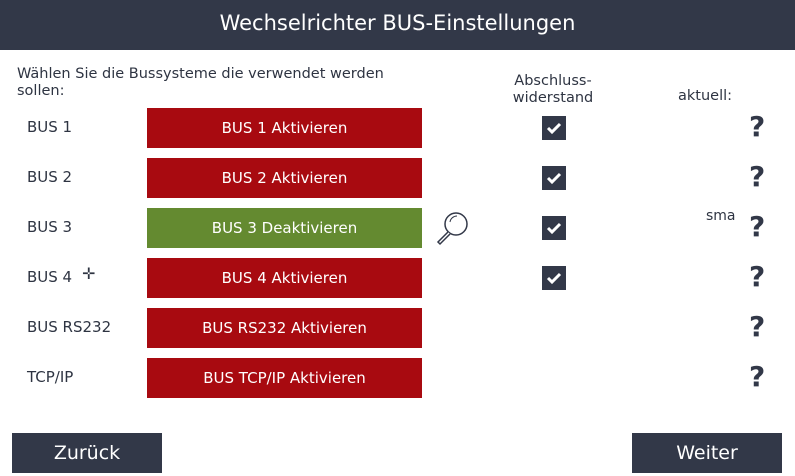  What do you see at coordinates (50, 177) in the screenshot?
I see `bus-label: BUS 2` at bounding box center [50, 177].